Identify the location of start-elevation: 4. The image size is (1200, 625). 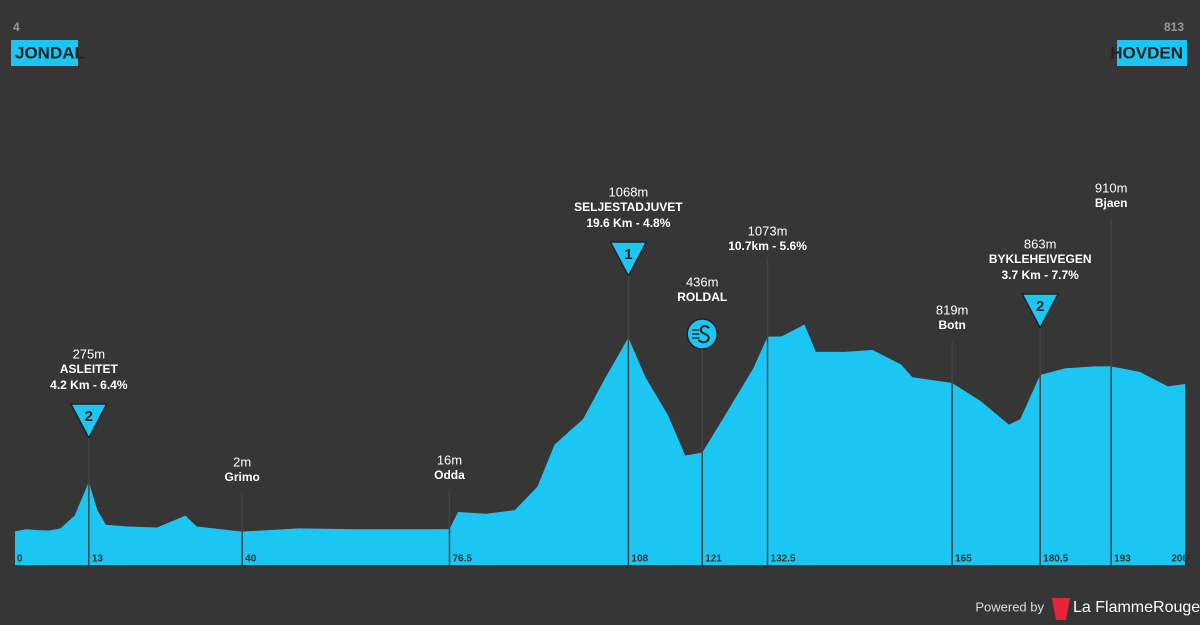
(16, 27).